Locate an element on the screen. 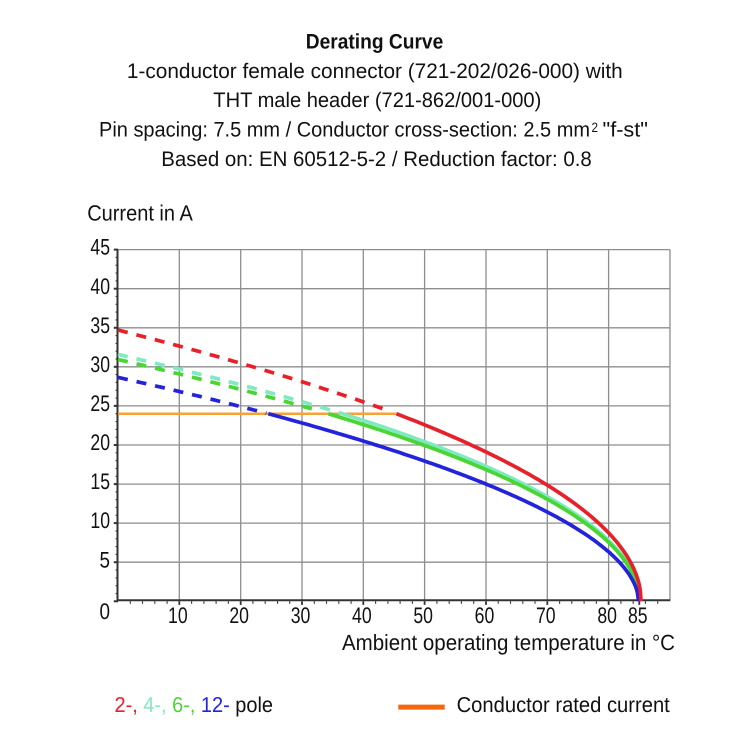  svg-text: 25 is located at coordinates (100, 403).